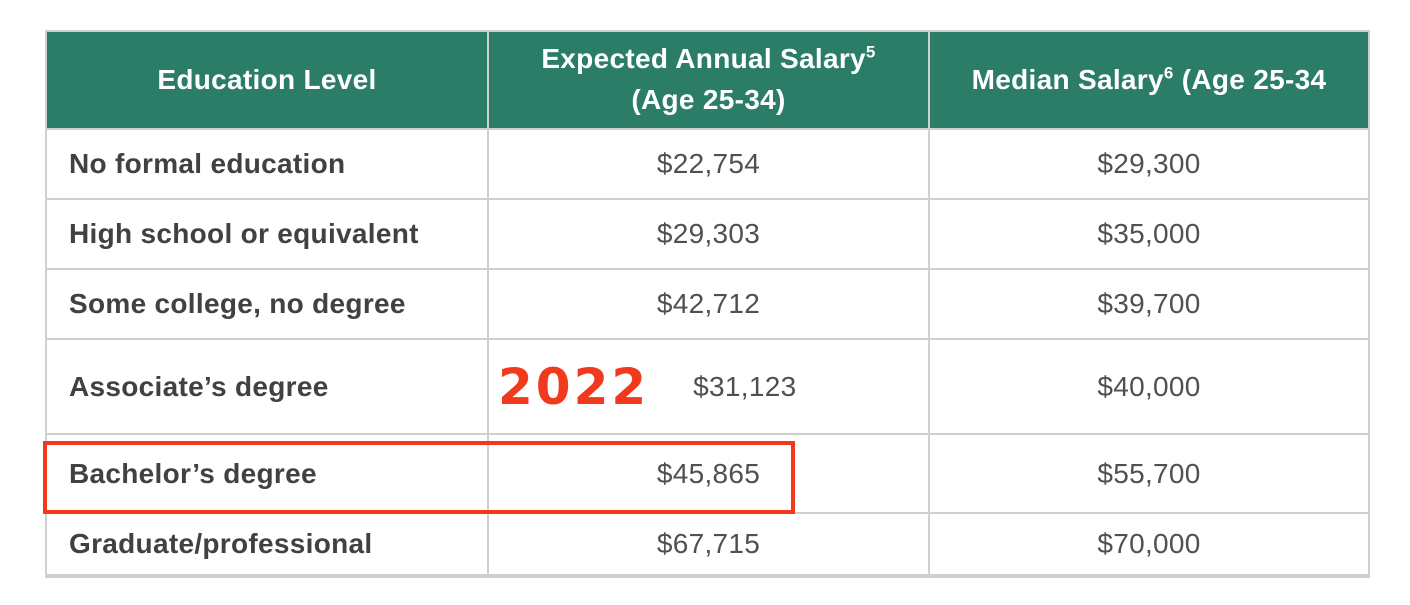  I want to click on cell-education: Graduate/professional, so click(267, 545).